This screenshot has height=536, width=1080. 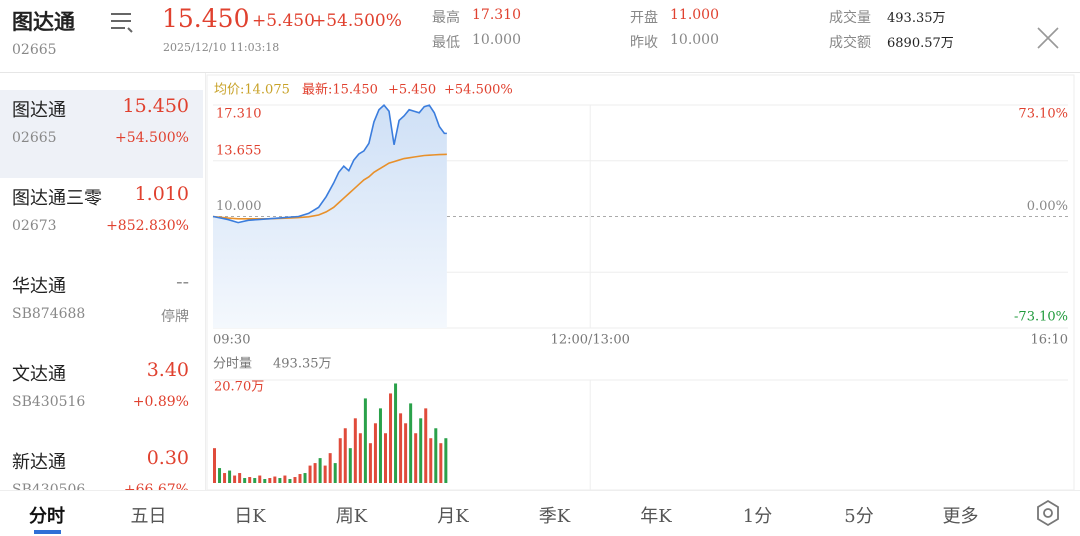 I want to click on item-code: SB430516, so click(x=49, y=402).